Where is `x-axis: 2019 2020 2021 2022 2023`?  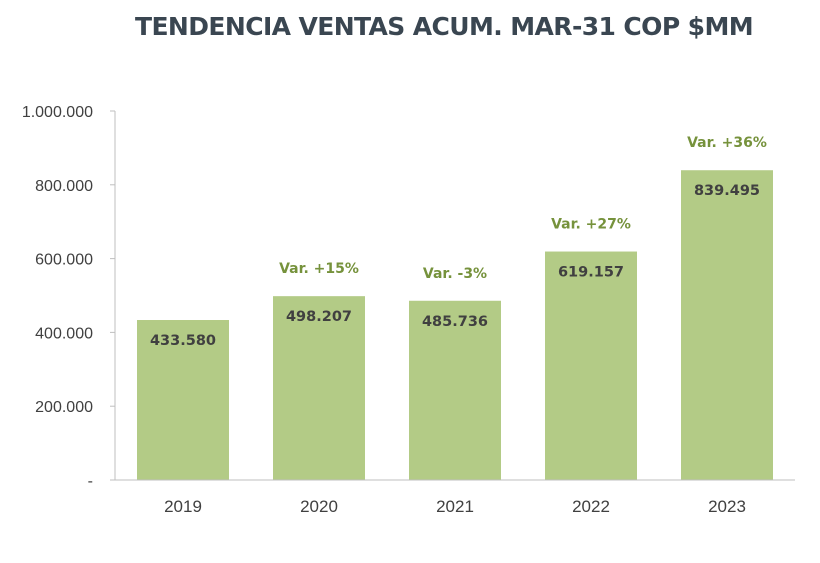 x-axis: 2019 2020 2021 2022 2023 is located at coordinates (455, 497).